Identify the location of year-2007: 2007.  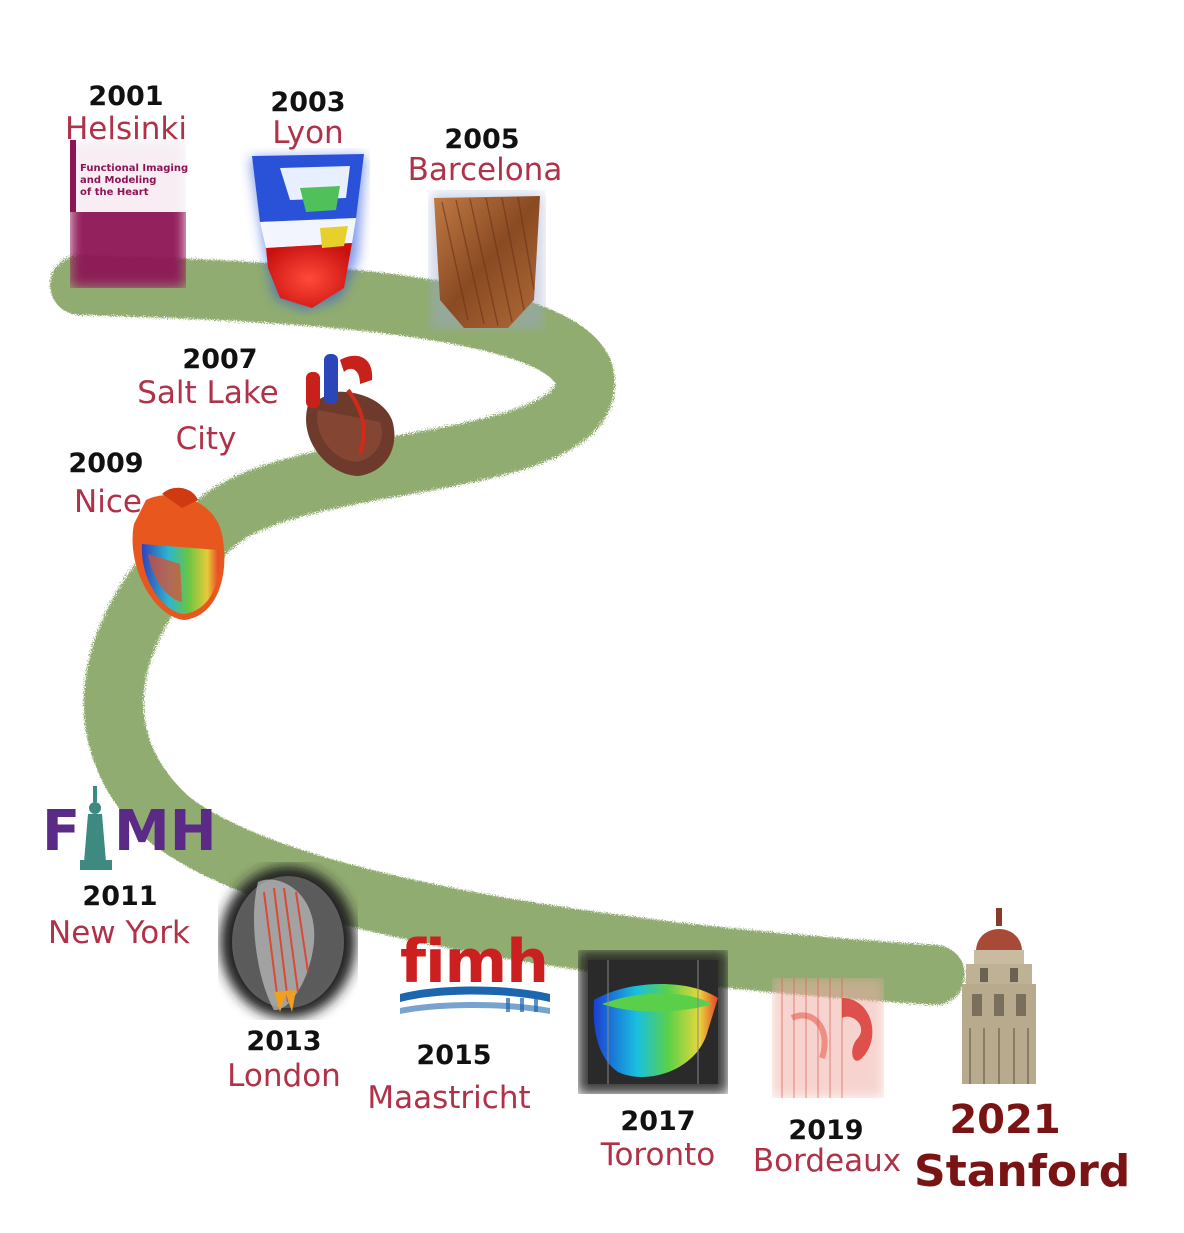
(220, 359).